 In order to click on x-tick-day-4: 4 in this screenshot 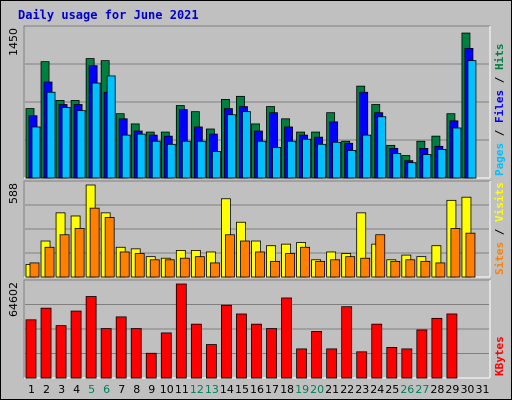, I will do `click(76, 389)`.